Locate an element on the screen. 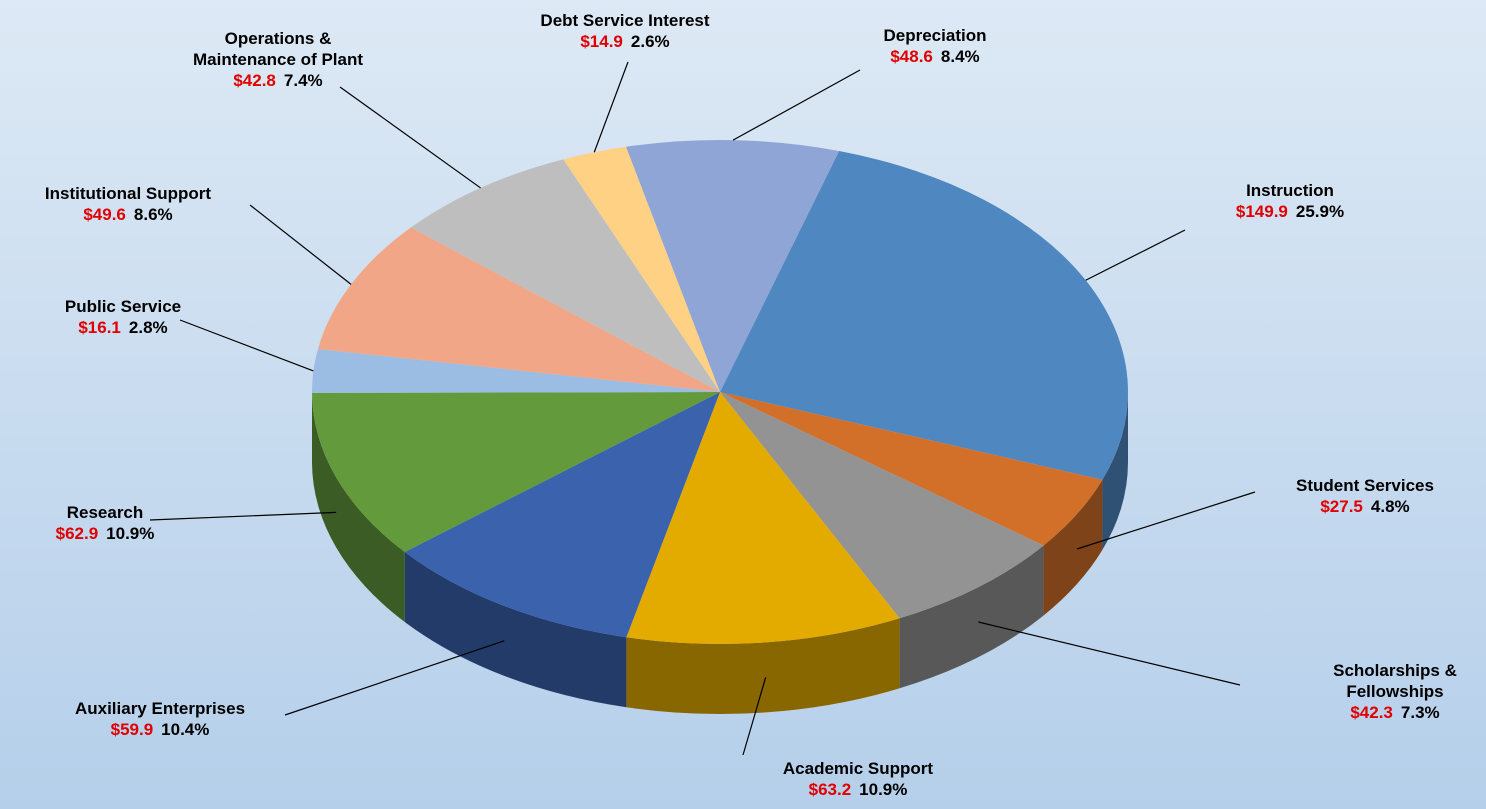 The height and width of the screenshot is (809, 1486). data-label: Student Services $27.5 4.8% is located at coordinates (1365, 496).